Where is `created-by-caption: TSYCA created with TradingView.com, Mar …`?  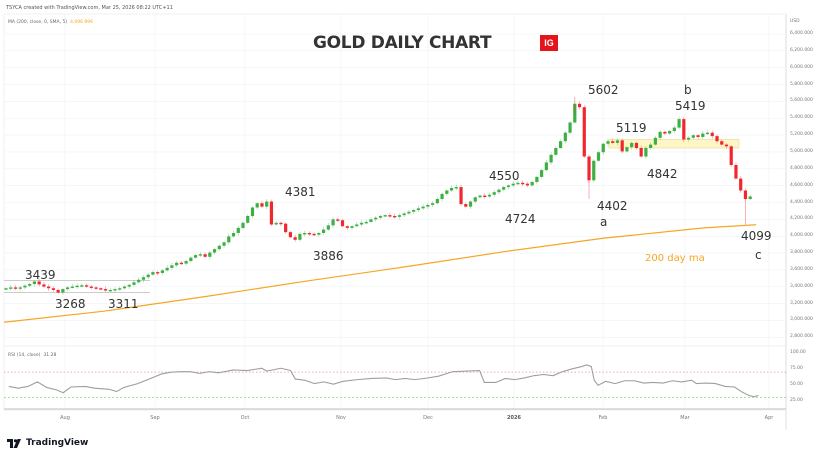
created-by-caption: TSYCA created with TradingView.com, Mar … is located at coordinates (89, 8).